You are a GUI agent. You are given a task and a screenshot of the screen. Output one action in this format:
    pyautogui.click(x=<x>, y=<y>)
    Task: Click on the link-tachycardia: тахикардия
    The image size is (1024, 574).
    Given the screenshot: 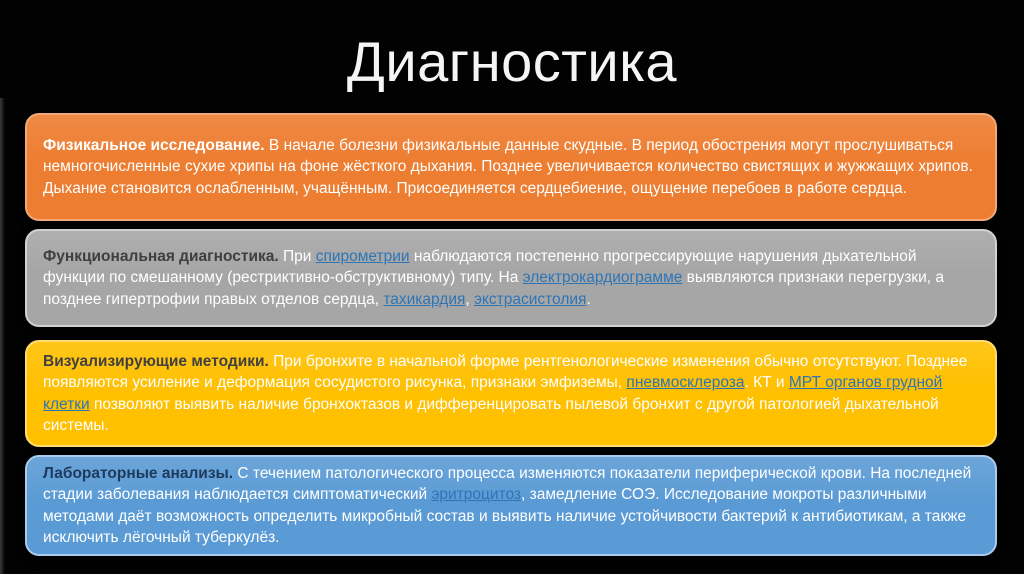 What is the action you would take?
    pyautogui.click(x=424, y=299)
    